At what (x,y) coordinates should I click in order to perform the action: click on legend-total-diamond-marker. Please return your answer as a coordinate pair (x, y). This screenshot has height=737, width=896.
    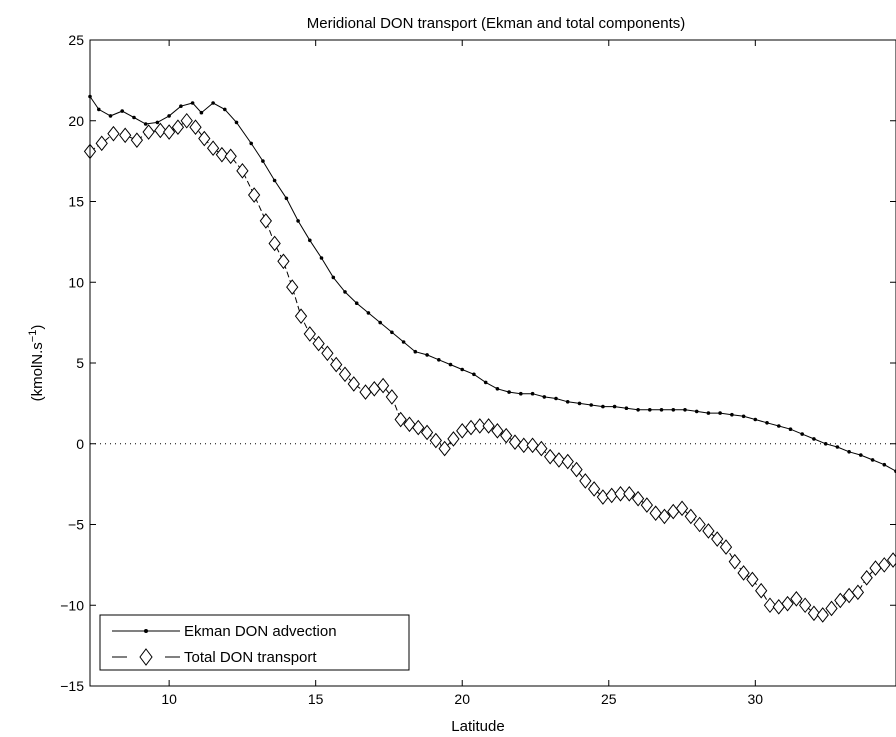
    Looking at the image, I should click on (146, 657).